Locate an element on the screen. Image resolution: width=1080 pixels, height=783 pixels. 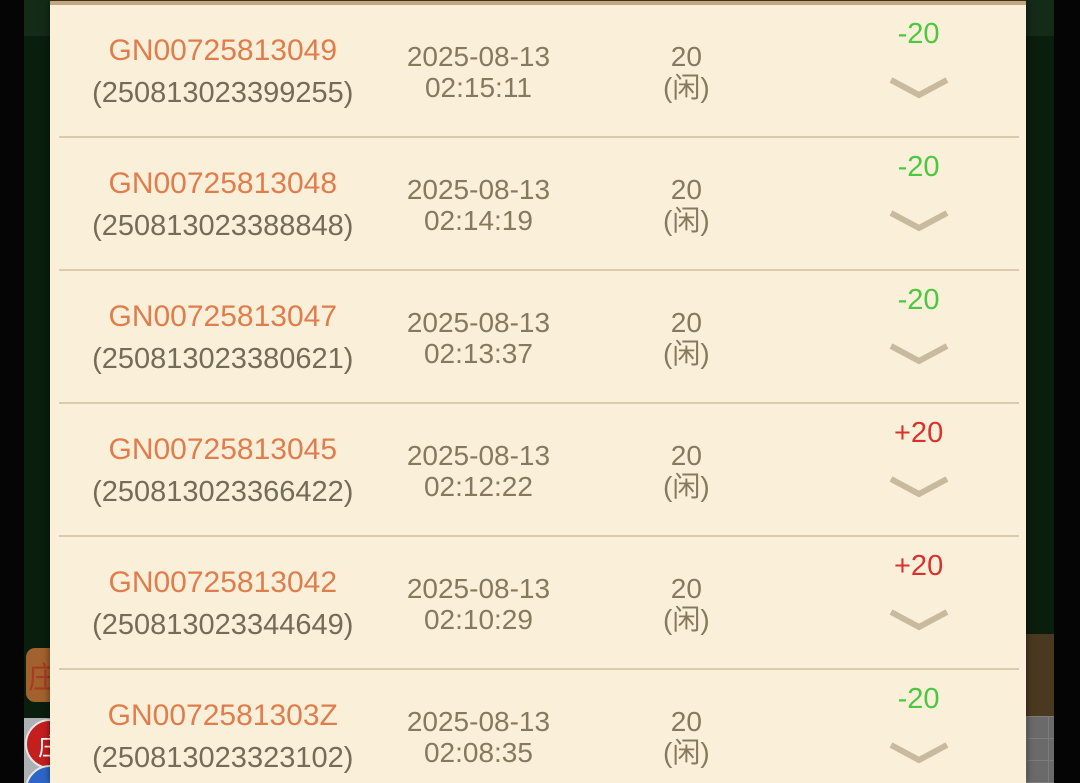
banker-bet-button: 庄 is located at coordinates (38, 675).